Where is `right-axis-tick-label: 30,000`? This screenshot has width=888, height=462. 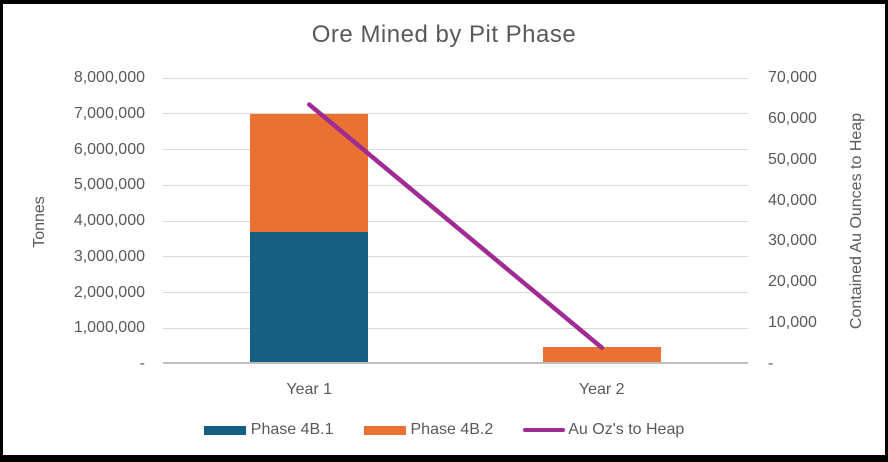 right-axis-tick-label: 30,000 is located at coordinates (792, 241).